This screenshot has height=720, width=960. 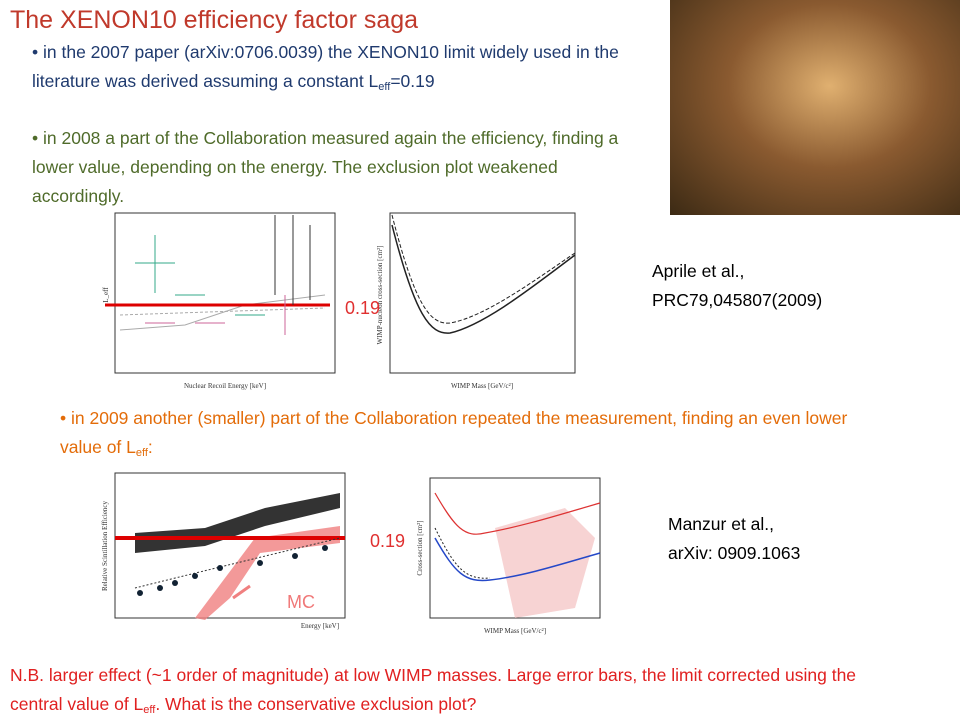 I want to click on band, so click(x=267, y=573).